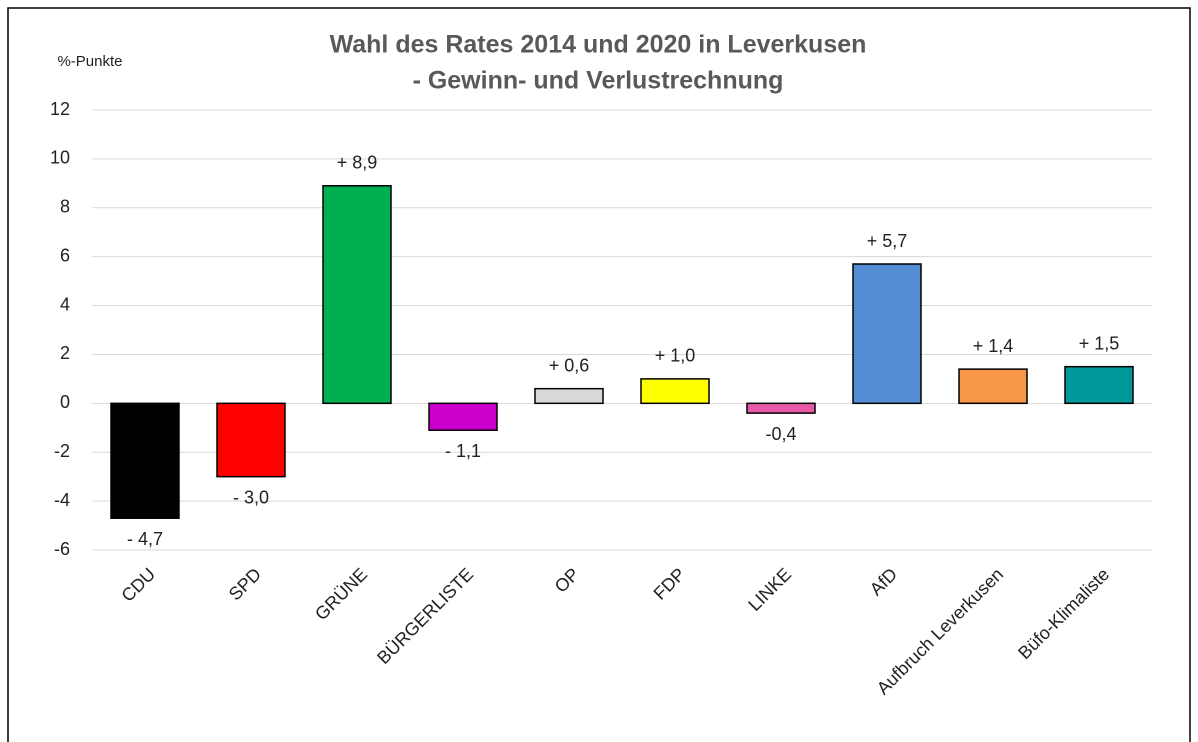  What do you see at coordinates (89, 61) in the screenshot?
I see `y-axis-label: %-Punkte` at bounding box center [89, 61].